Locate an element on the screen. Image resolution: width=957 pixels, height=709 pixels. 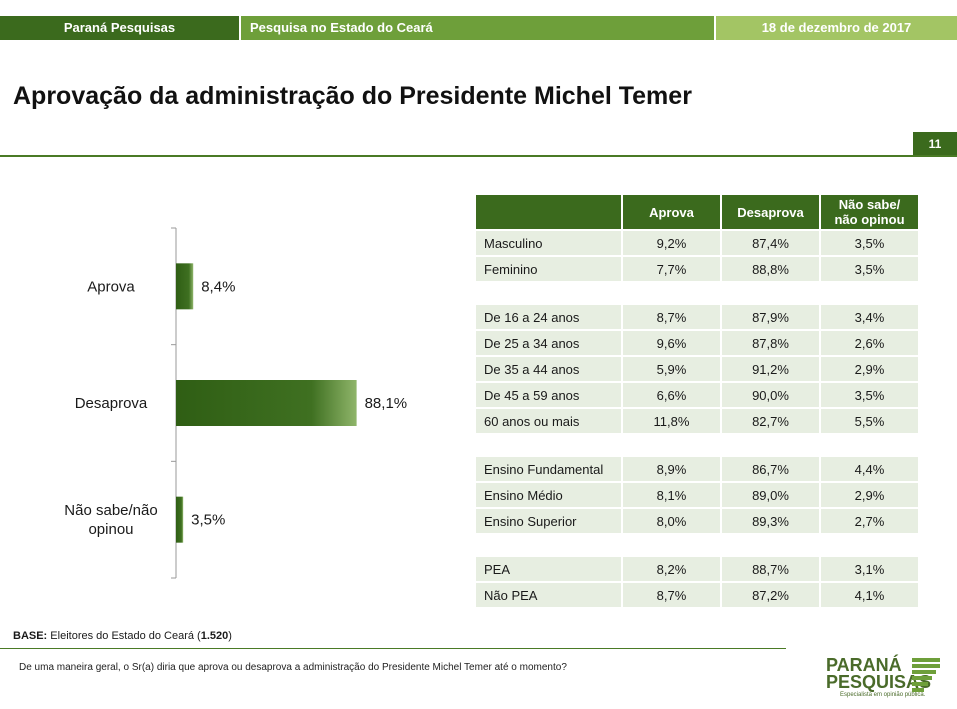
table-header-cell: Desaprova is located at coordinates (770, 212).